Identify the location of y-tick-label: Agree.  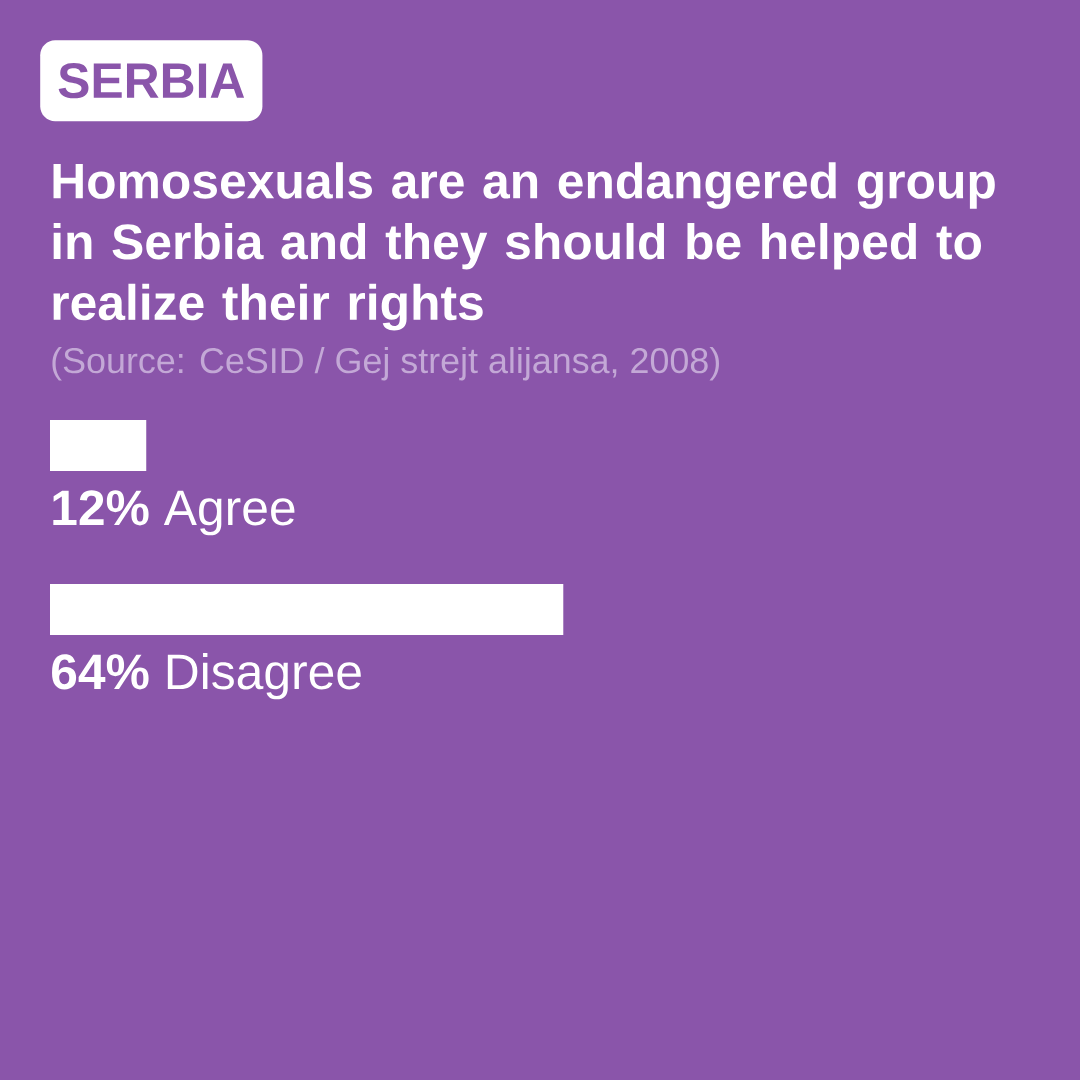
(229, 513).